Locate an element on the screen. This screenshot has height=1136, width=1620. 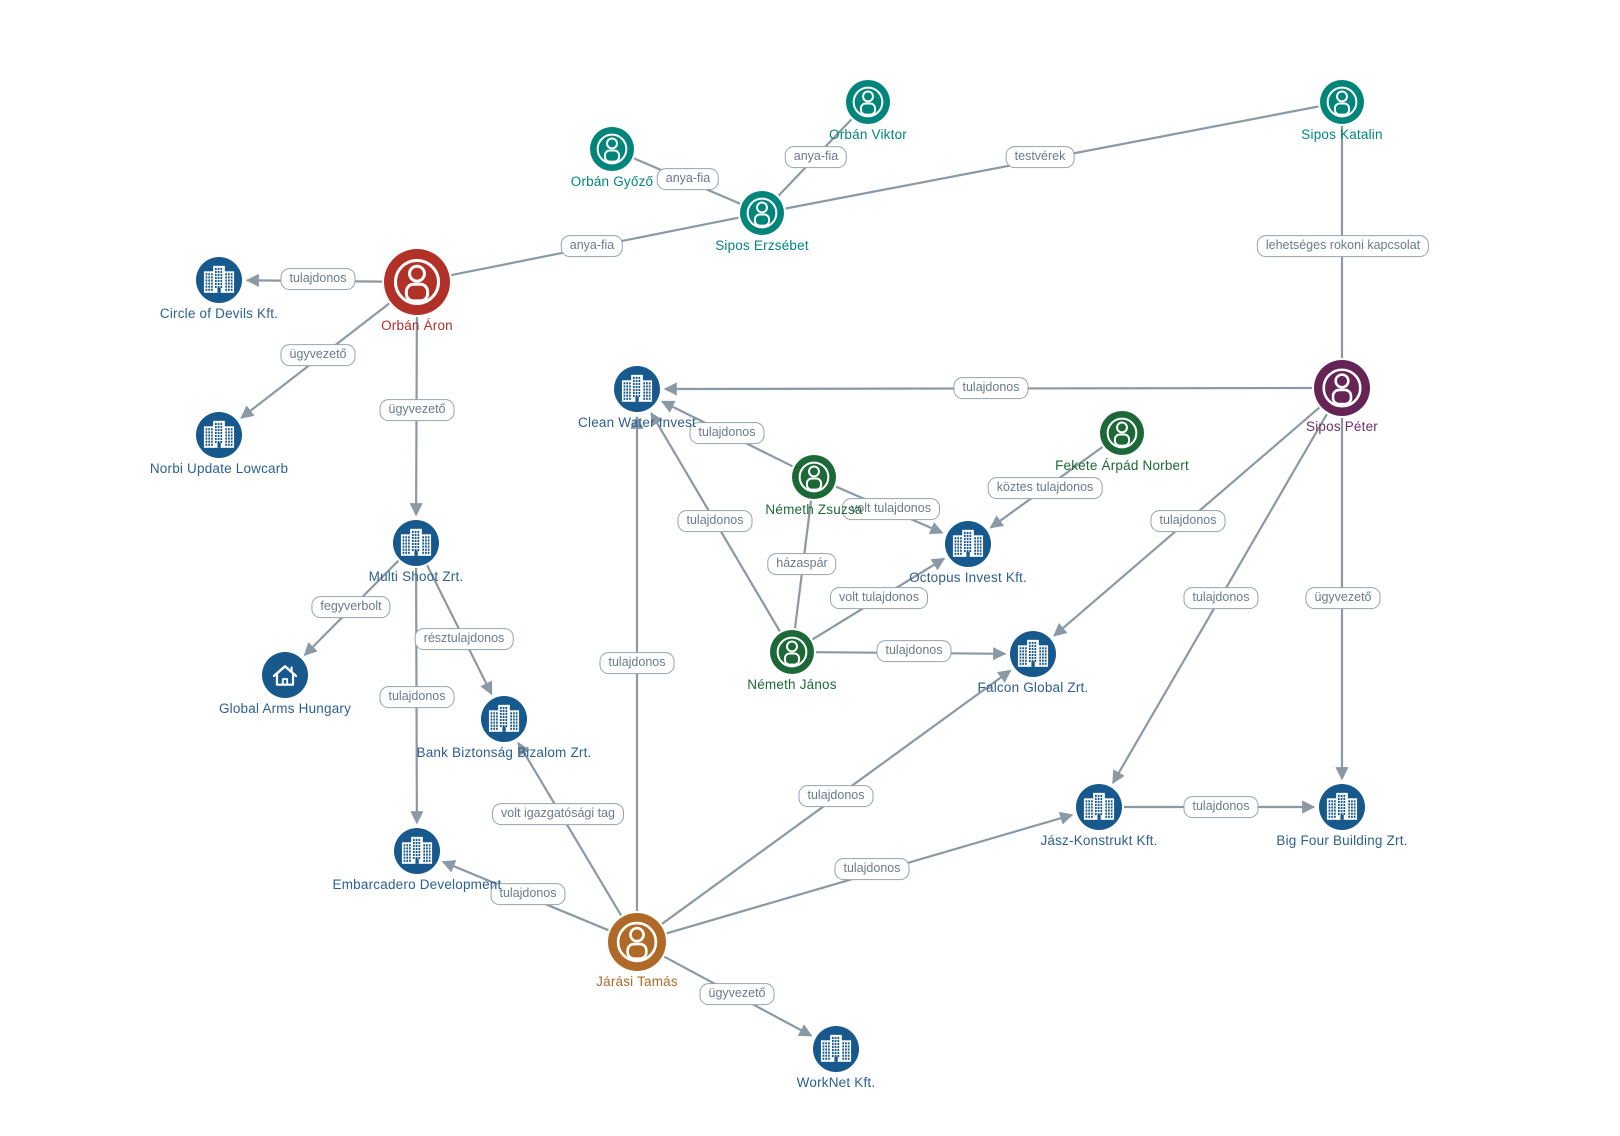
node-nemeth-janos is located at coordinates (792, 652).